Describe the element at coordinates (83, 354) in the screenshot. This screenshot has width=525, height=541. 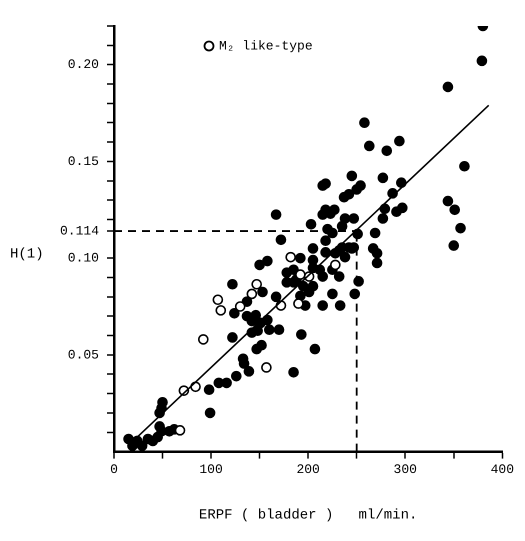
I see `y-tick-label: 0.05` at that location.